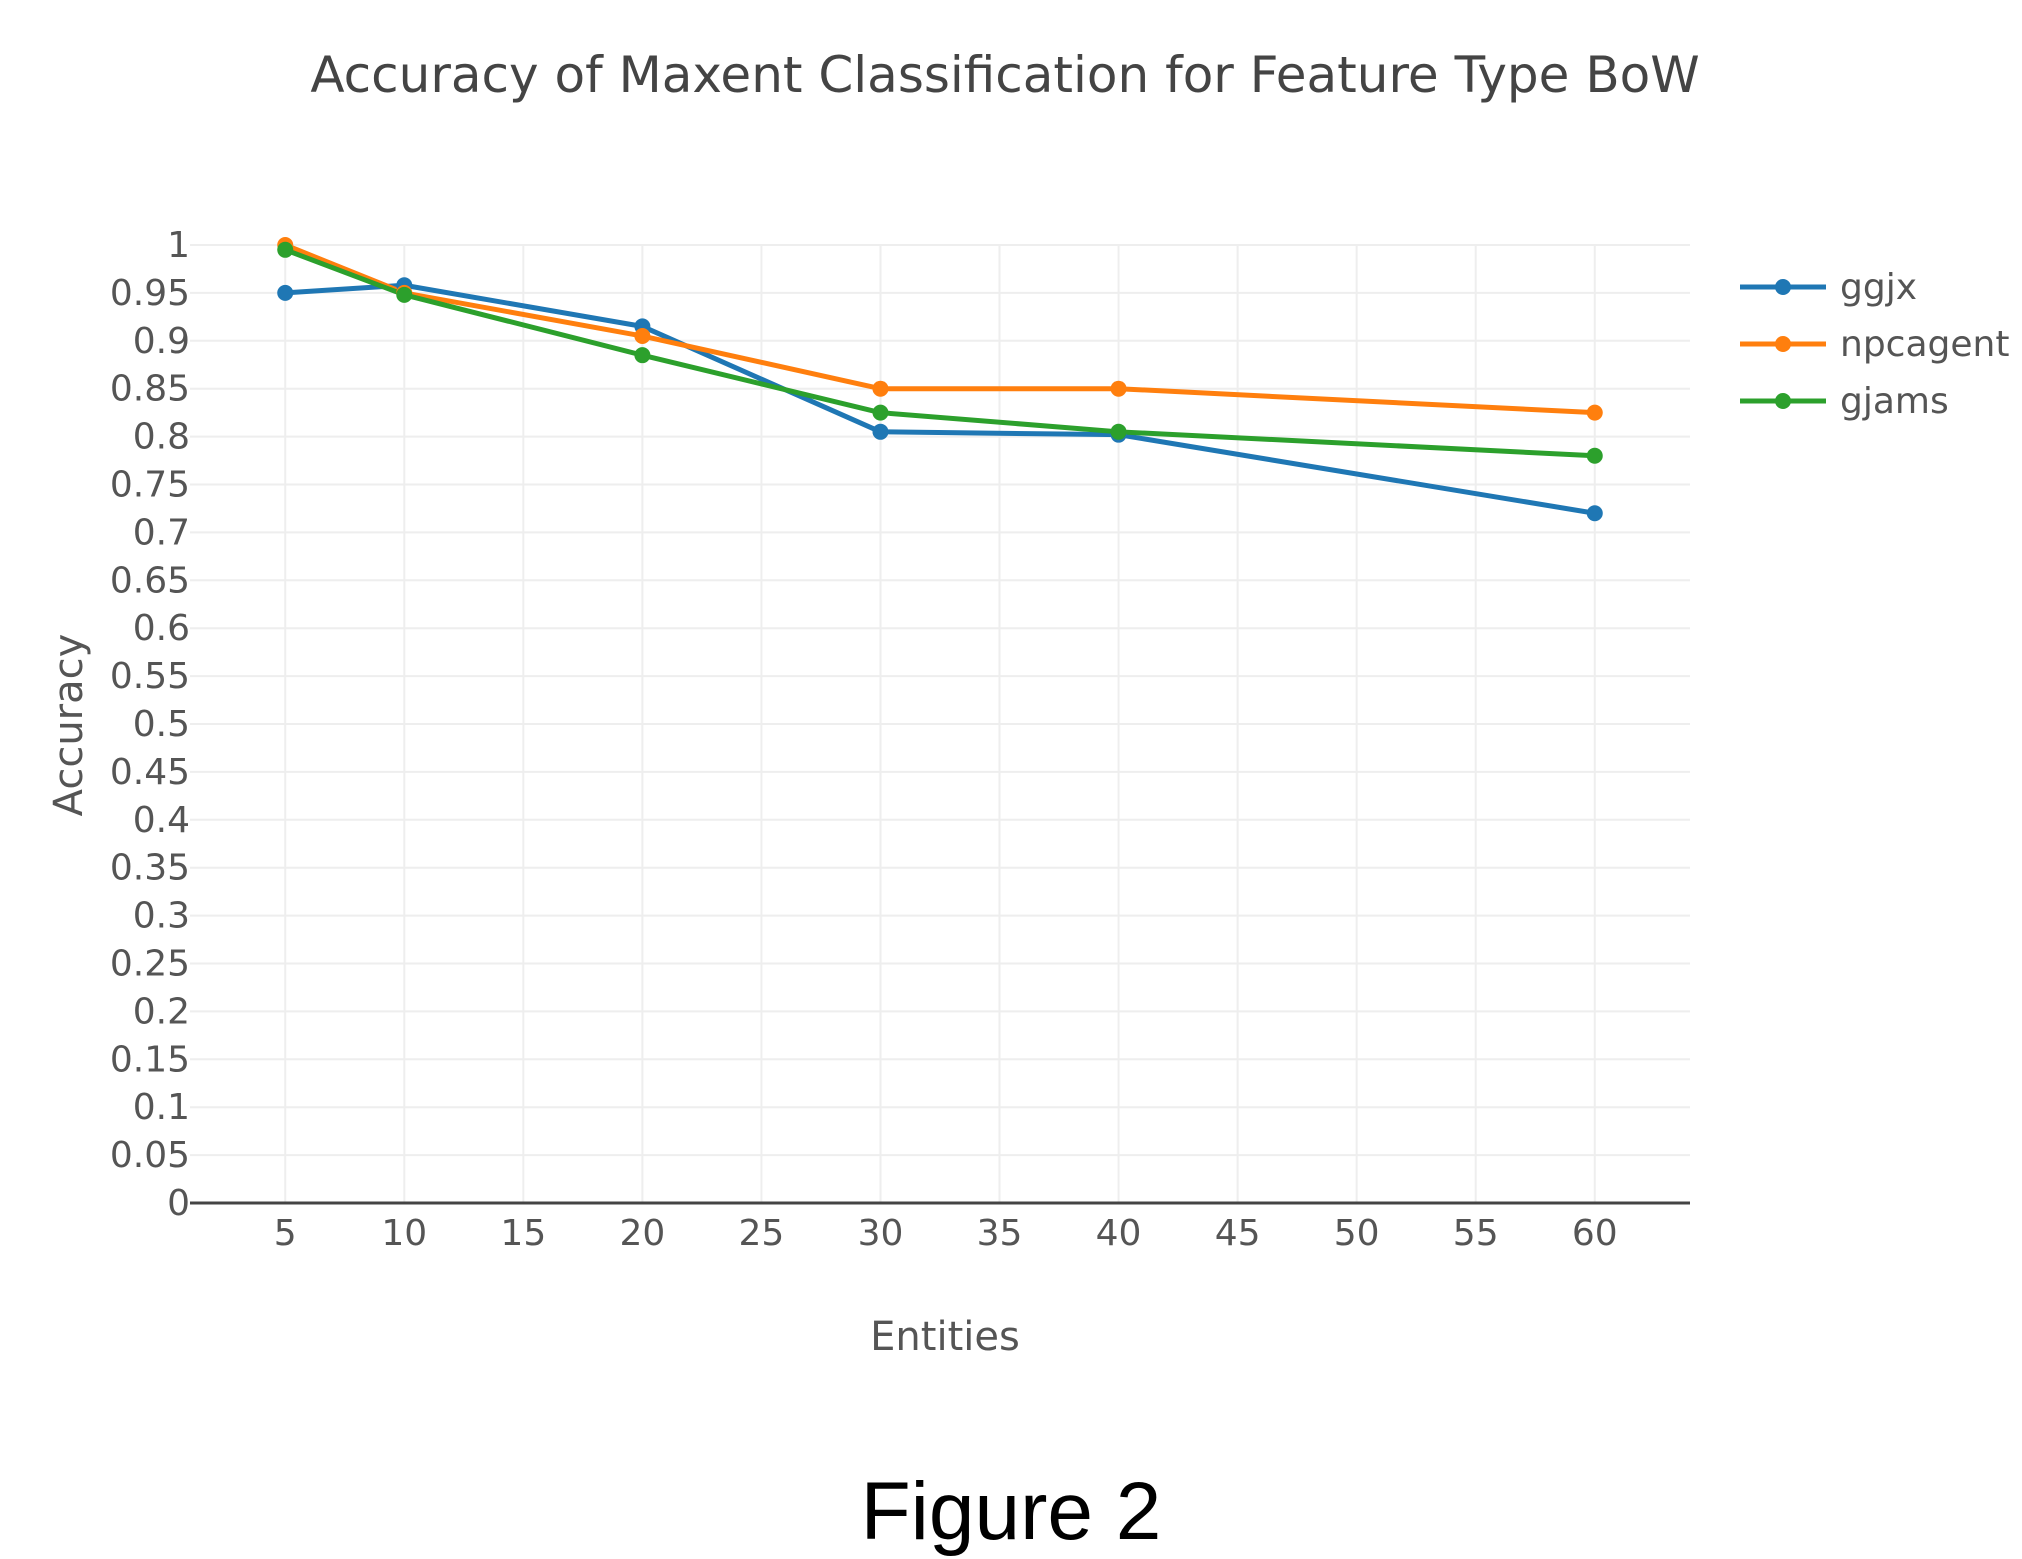 The height and width of the screenshot is (1559, 2022). I want to click on y-tick-label: 0.2, so click(161, 1011).